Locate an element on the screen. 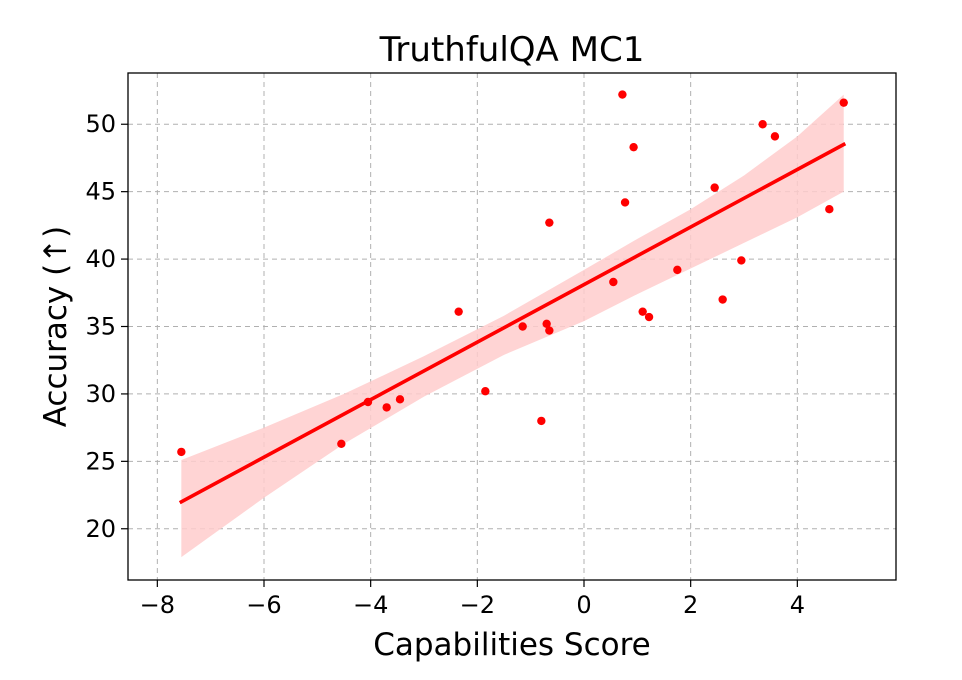 Image resolution: width=962 pixels, height=680 pixels. y-tick-label: 50 is located at coordinates (100, 124).